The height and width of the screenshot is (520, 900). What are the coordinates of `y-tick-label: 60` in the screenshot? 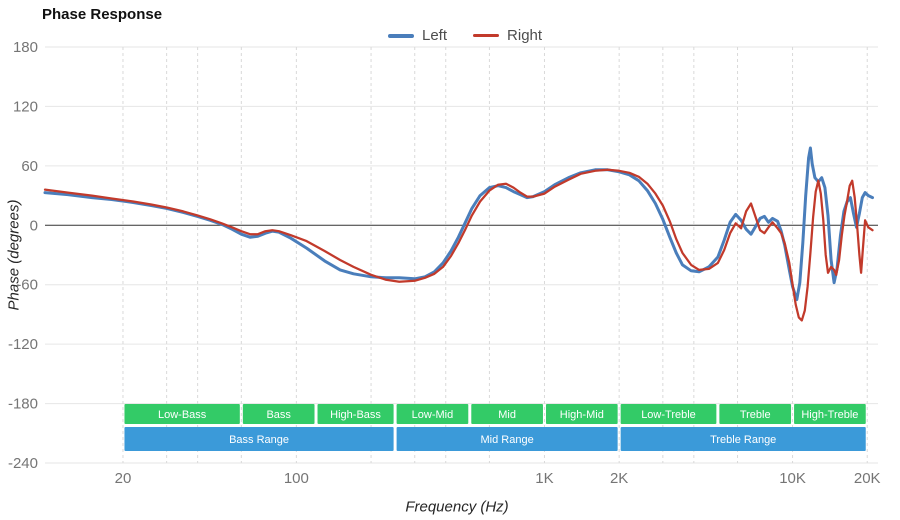 It's located at (29, 166).